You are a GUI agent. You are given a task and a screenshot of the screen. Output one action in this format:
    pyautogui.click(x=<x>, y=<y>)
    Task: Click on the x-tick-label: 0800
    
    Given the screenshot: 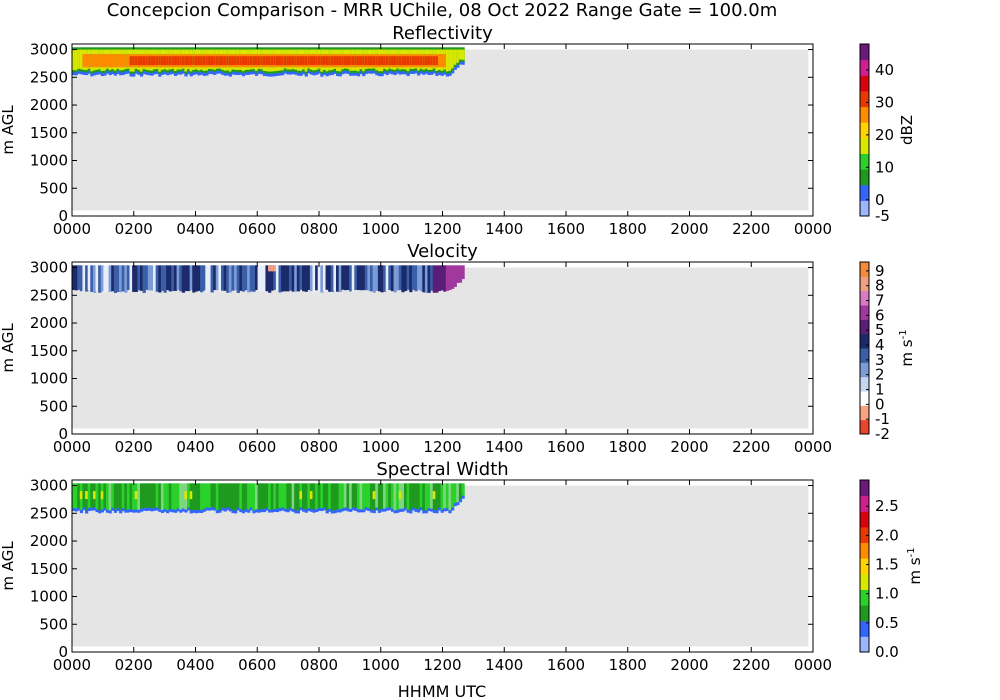 What is the action you would take?
    pyautogui.click(x=319, y=229)
    